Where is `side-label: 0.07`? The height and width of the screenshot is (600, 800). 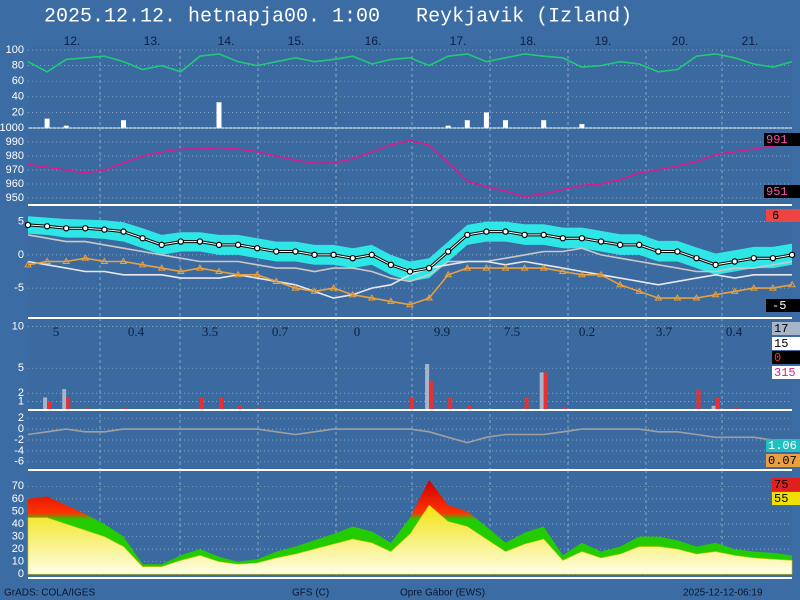 side-label: 0.07 is located at coordinates (782, 461).